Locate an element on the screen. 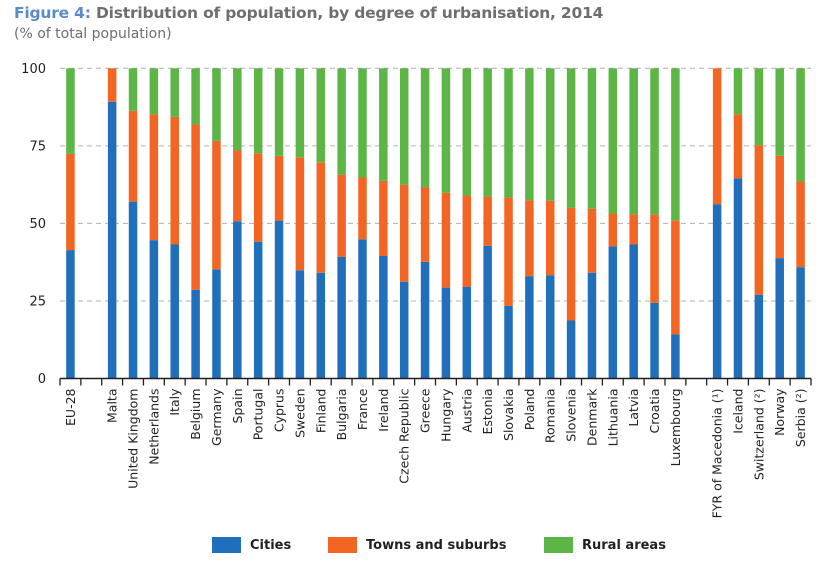  figure-label: Figure 4: is located at coordinates (52, 13).